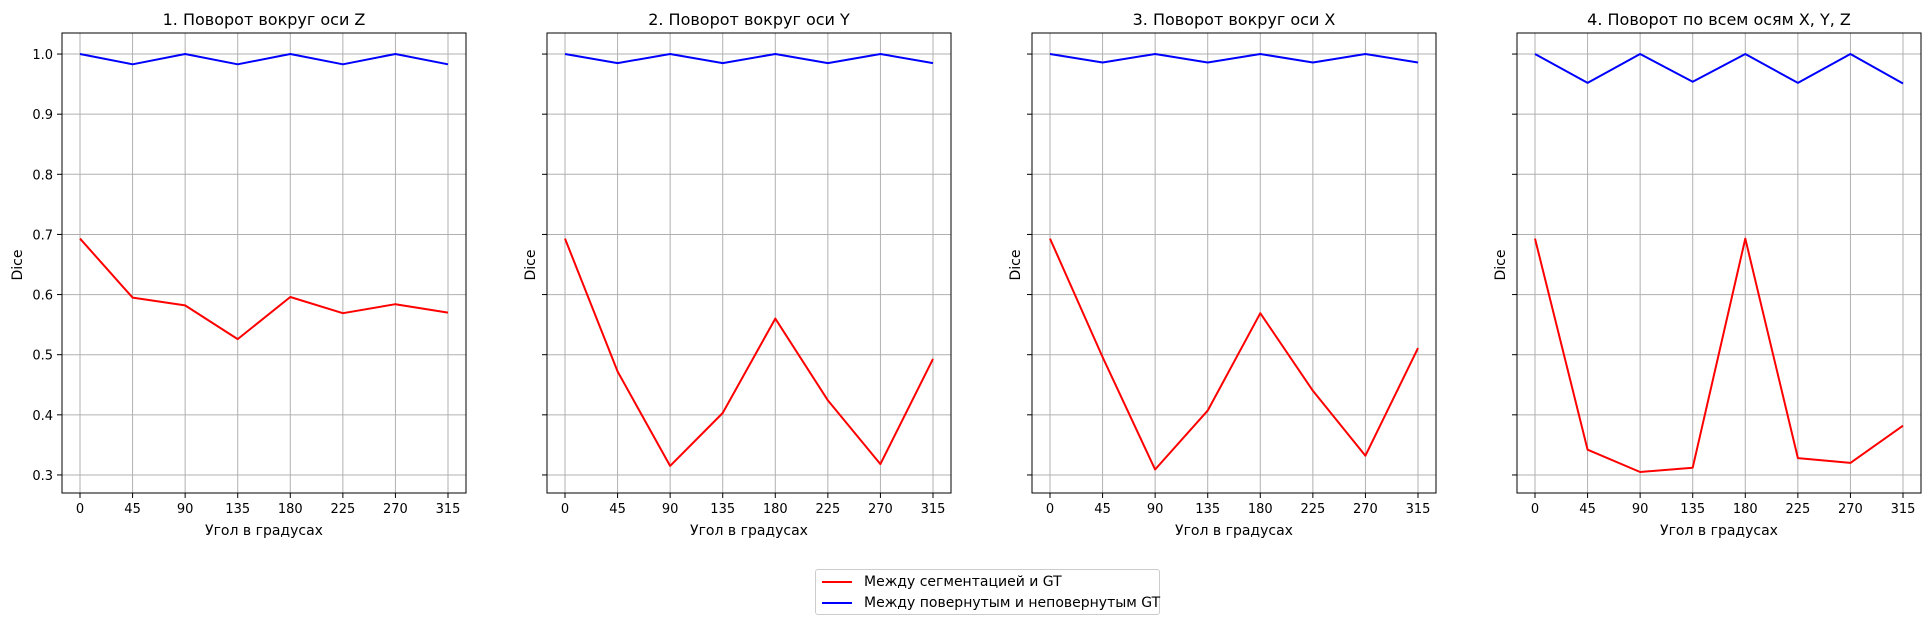  What do you see at coordinates (1234, 19) in the screenshot?
I see `panel-title: 3. Поворот вокруг оси X` at bounding box center [1234, 19].